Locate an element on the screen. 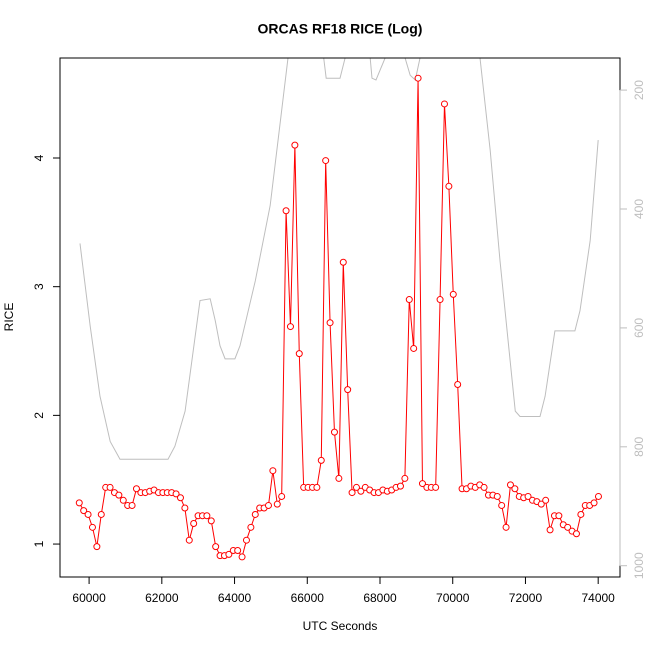 Image resolution: width=650 pixels, height=655 pixels. x-tick-label: 74000 is located at coordinates (598, 598).